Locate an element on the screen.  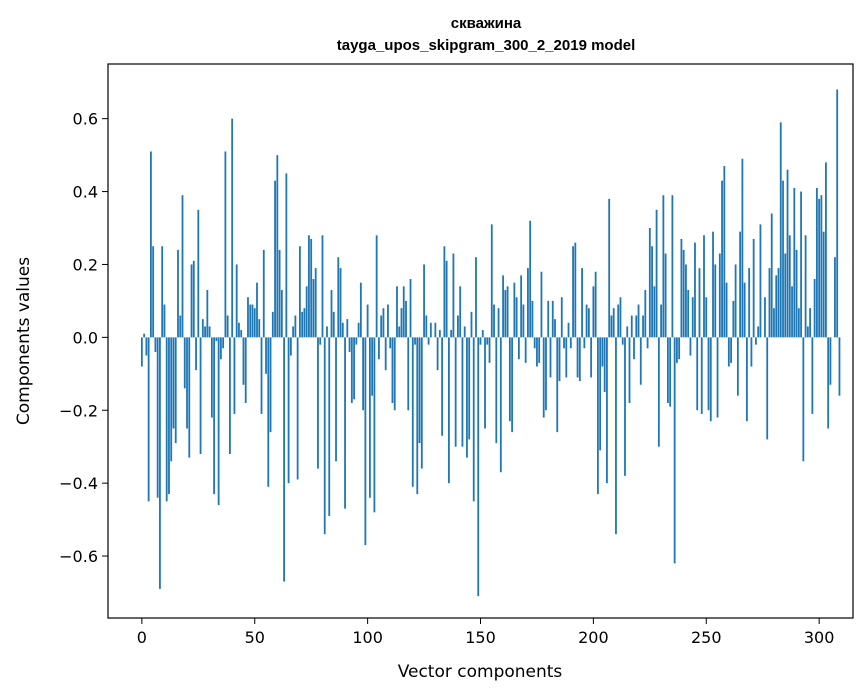
x-tick-label-1: 50 is located at coordinates (255, 637).